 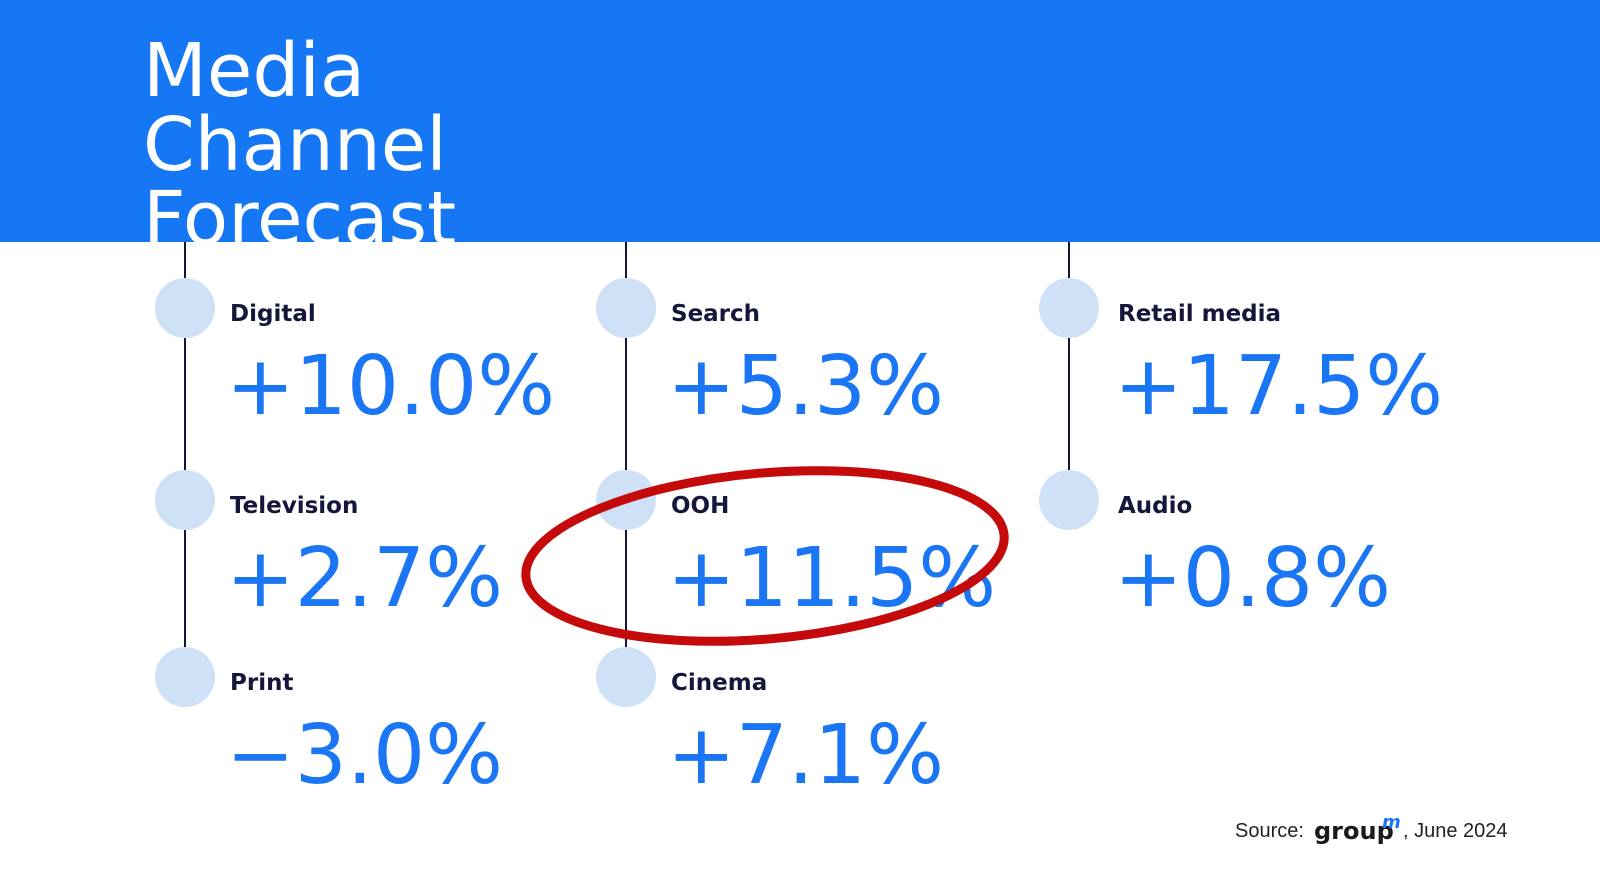 I want to click on item-label: Cinema, so click(x=719, y=683).